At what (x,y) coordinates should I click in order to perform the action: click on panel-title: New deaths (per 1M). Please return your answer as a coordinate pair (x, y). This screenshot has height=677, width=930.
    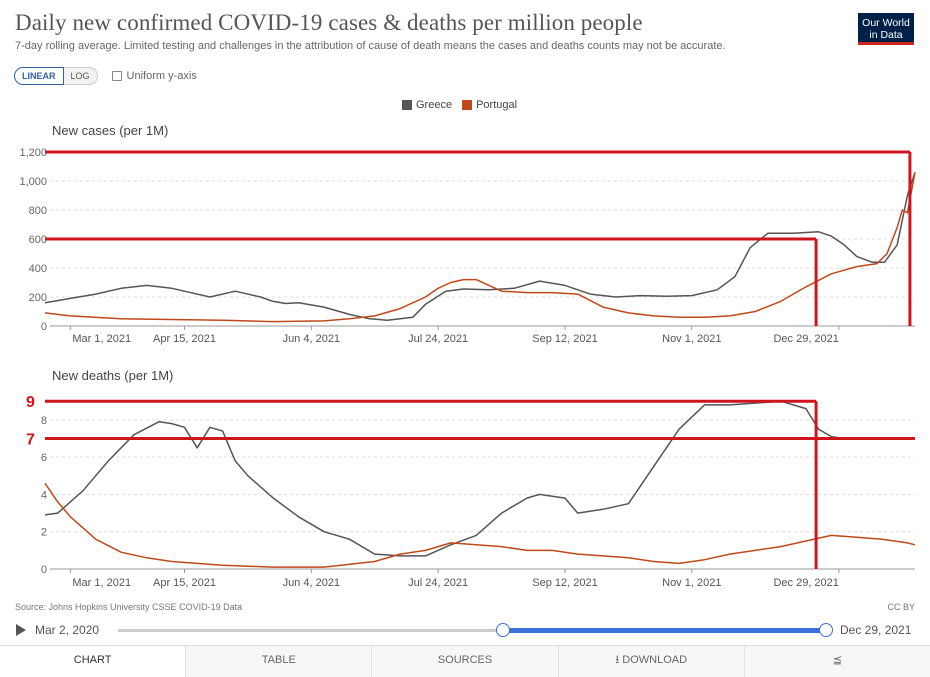
    Looking at the image, I should click on (112, 375).